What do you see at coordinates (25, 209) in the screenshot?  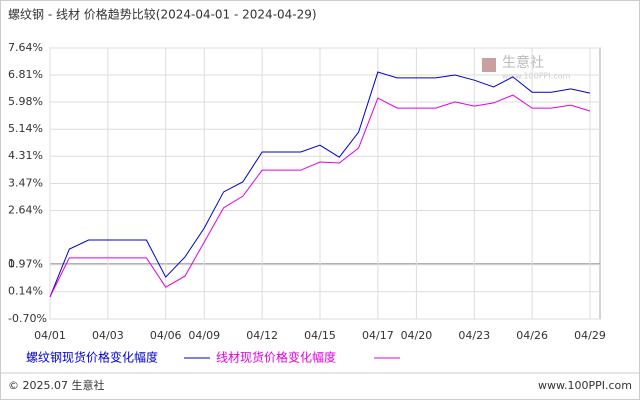 I see `y-tick-label: 2.64%` at bounding box center [25, 209].